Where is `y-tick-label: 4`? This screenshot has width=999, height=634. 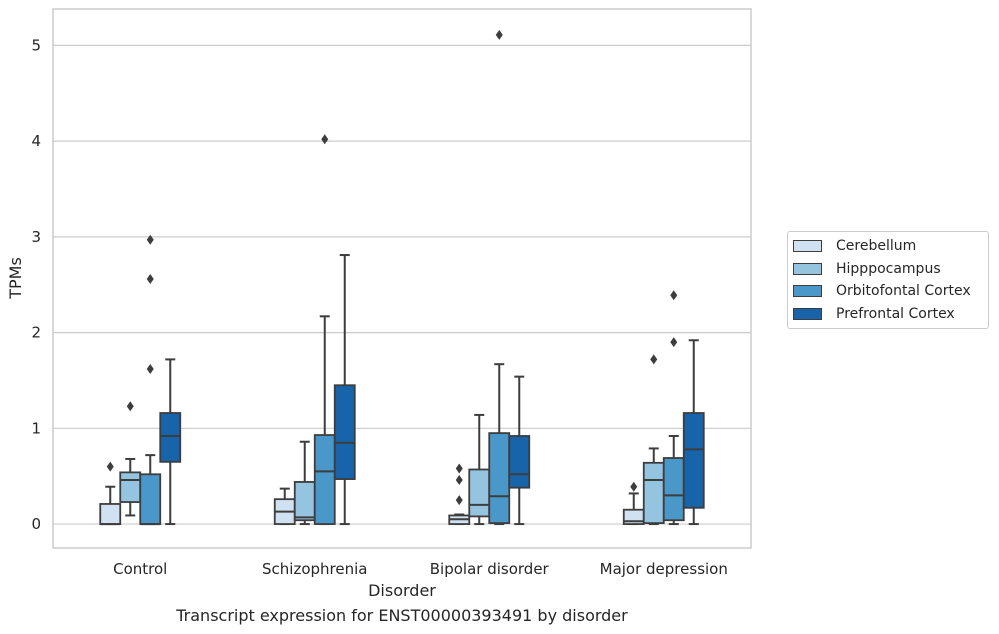
y-tick-label: 4 is located at coordinates (36, 141).